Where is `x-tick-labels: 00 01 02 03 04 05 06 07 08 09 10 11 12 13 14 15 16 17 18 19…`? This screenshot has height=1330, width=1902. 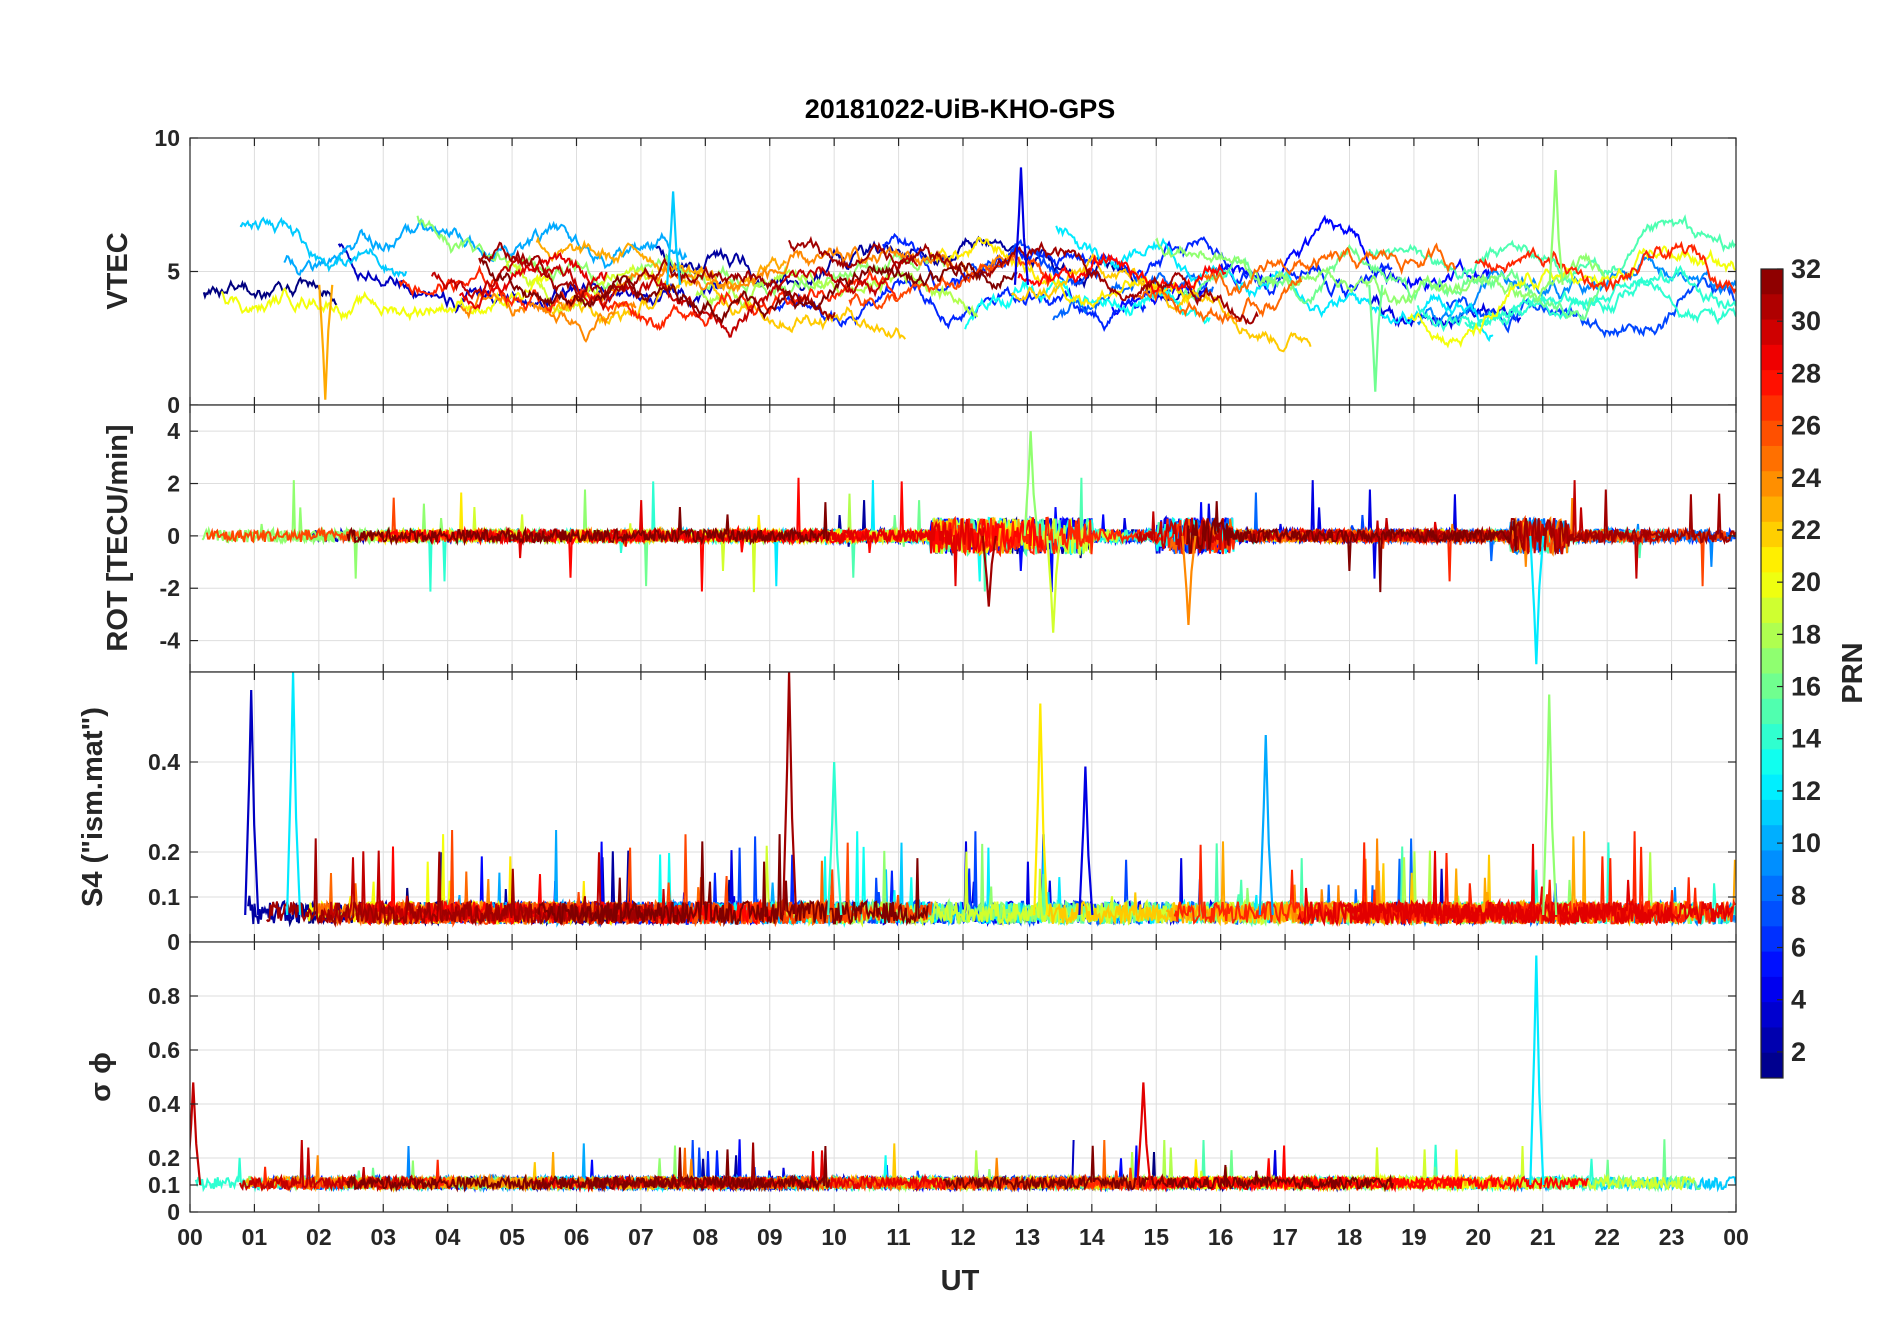 x-tick-labels: 00 01 02 03 04 05 06 07 08 09 10 11 12 13 14 15 16 17 18 19… is located at coordinates (963, 1237).